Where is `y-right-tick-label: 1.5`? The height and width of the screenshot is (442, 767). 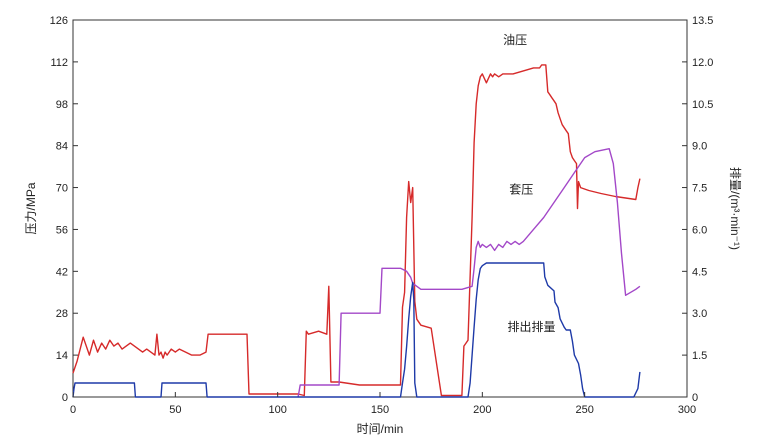 y-right-tick-label: 1.5 is located at coordinates (699, 356).